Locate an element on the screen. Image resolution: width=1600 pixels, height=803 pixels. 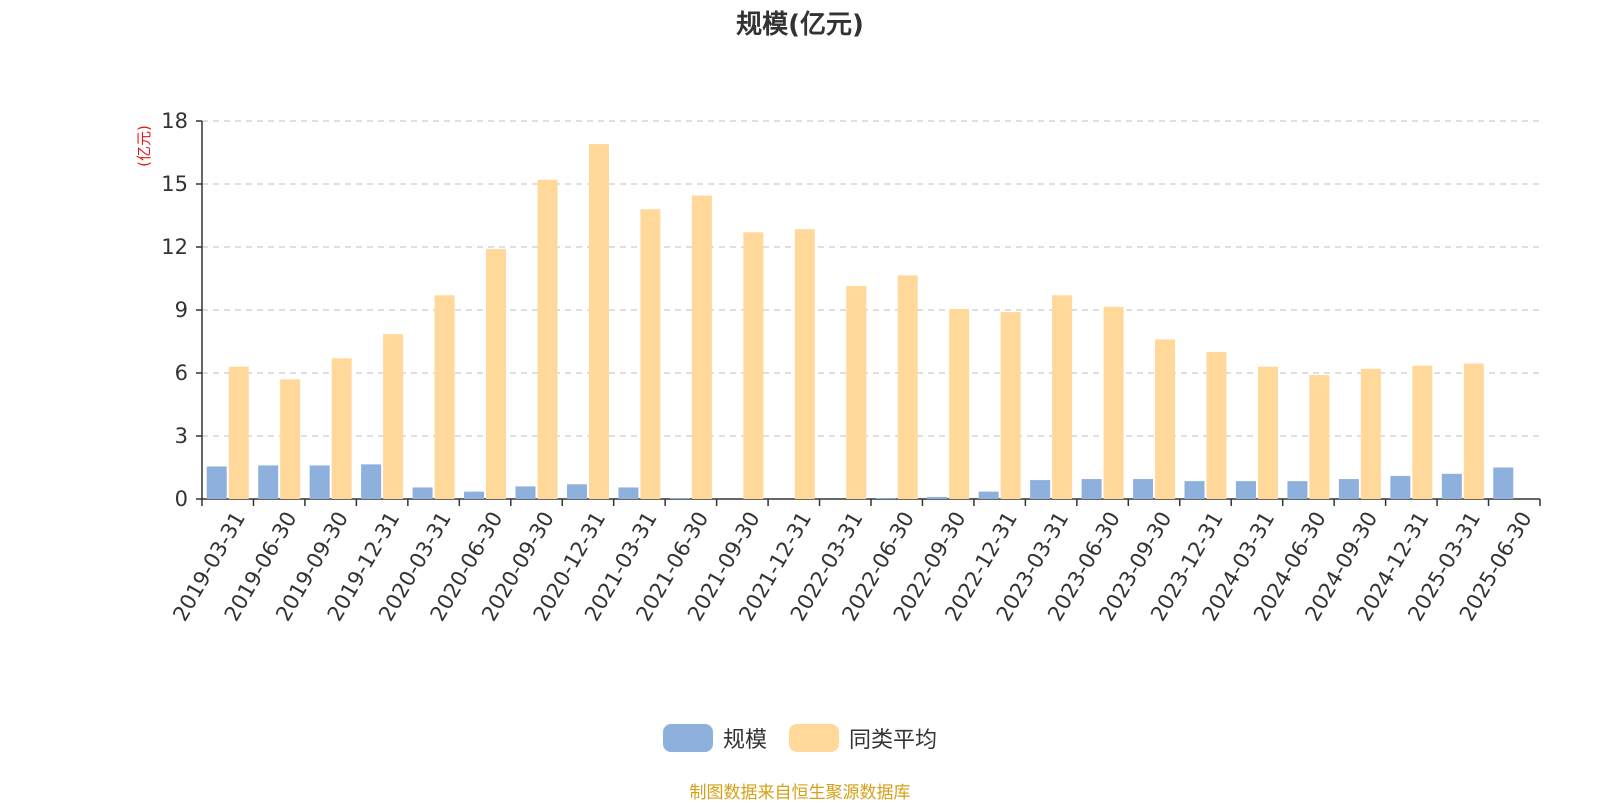
y-tick-label: 3 is located at coordinates (181, 436).